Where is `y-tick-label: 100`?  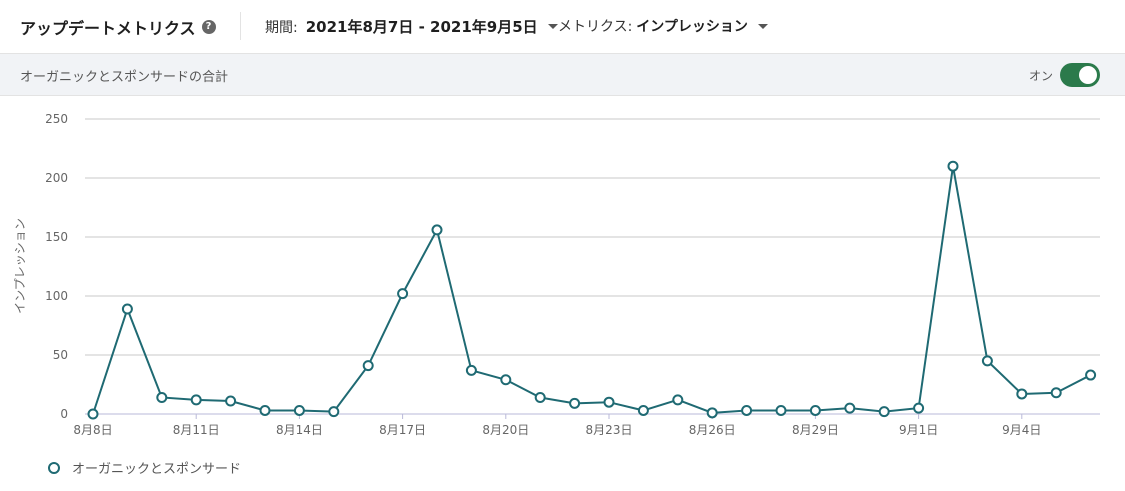
y-tick-label: 100 is located at coordinates (56, 296).